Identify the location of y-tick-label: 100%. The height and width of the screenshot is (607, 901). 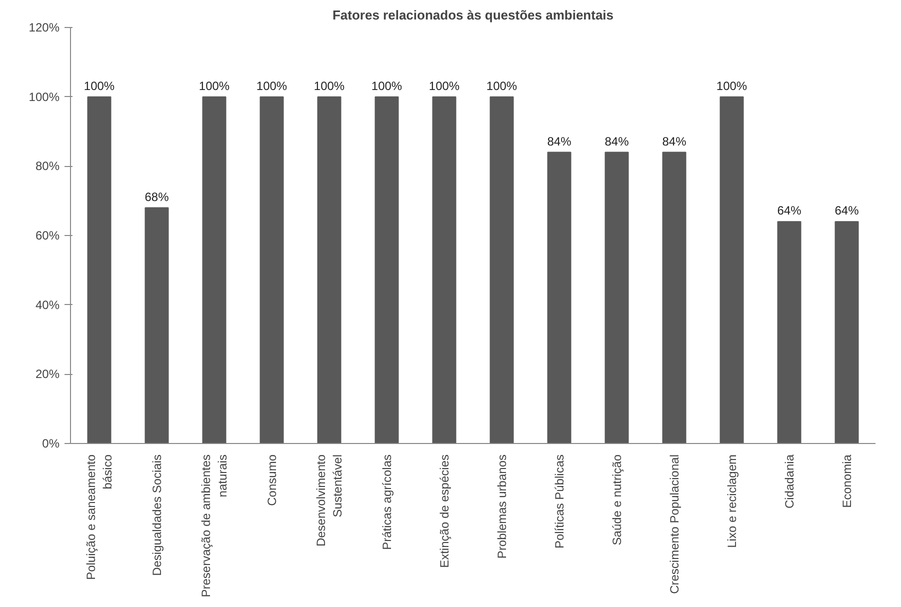
(44, 97).